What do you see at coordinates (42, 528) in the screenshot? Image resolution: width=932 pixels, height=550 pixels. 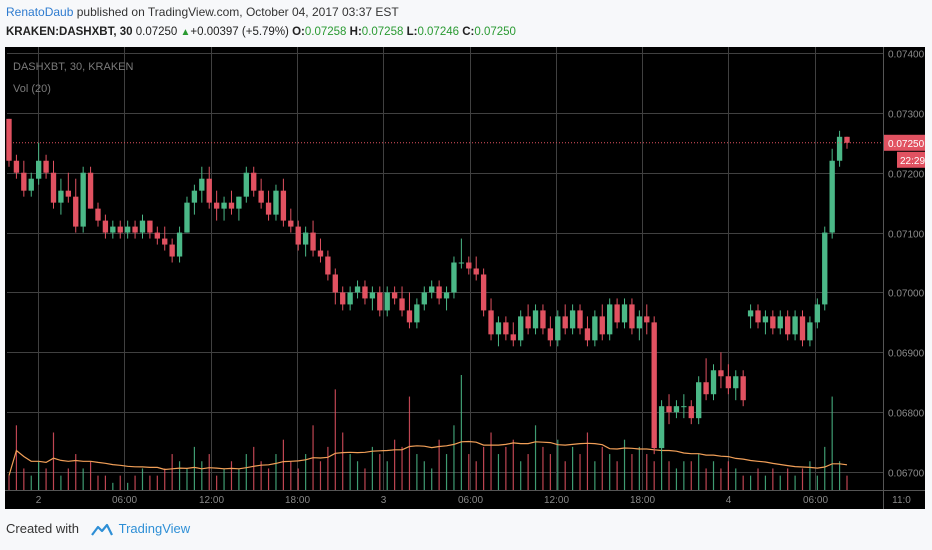 I see `created-with-text: Created with` at bounding box center [42, 528].